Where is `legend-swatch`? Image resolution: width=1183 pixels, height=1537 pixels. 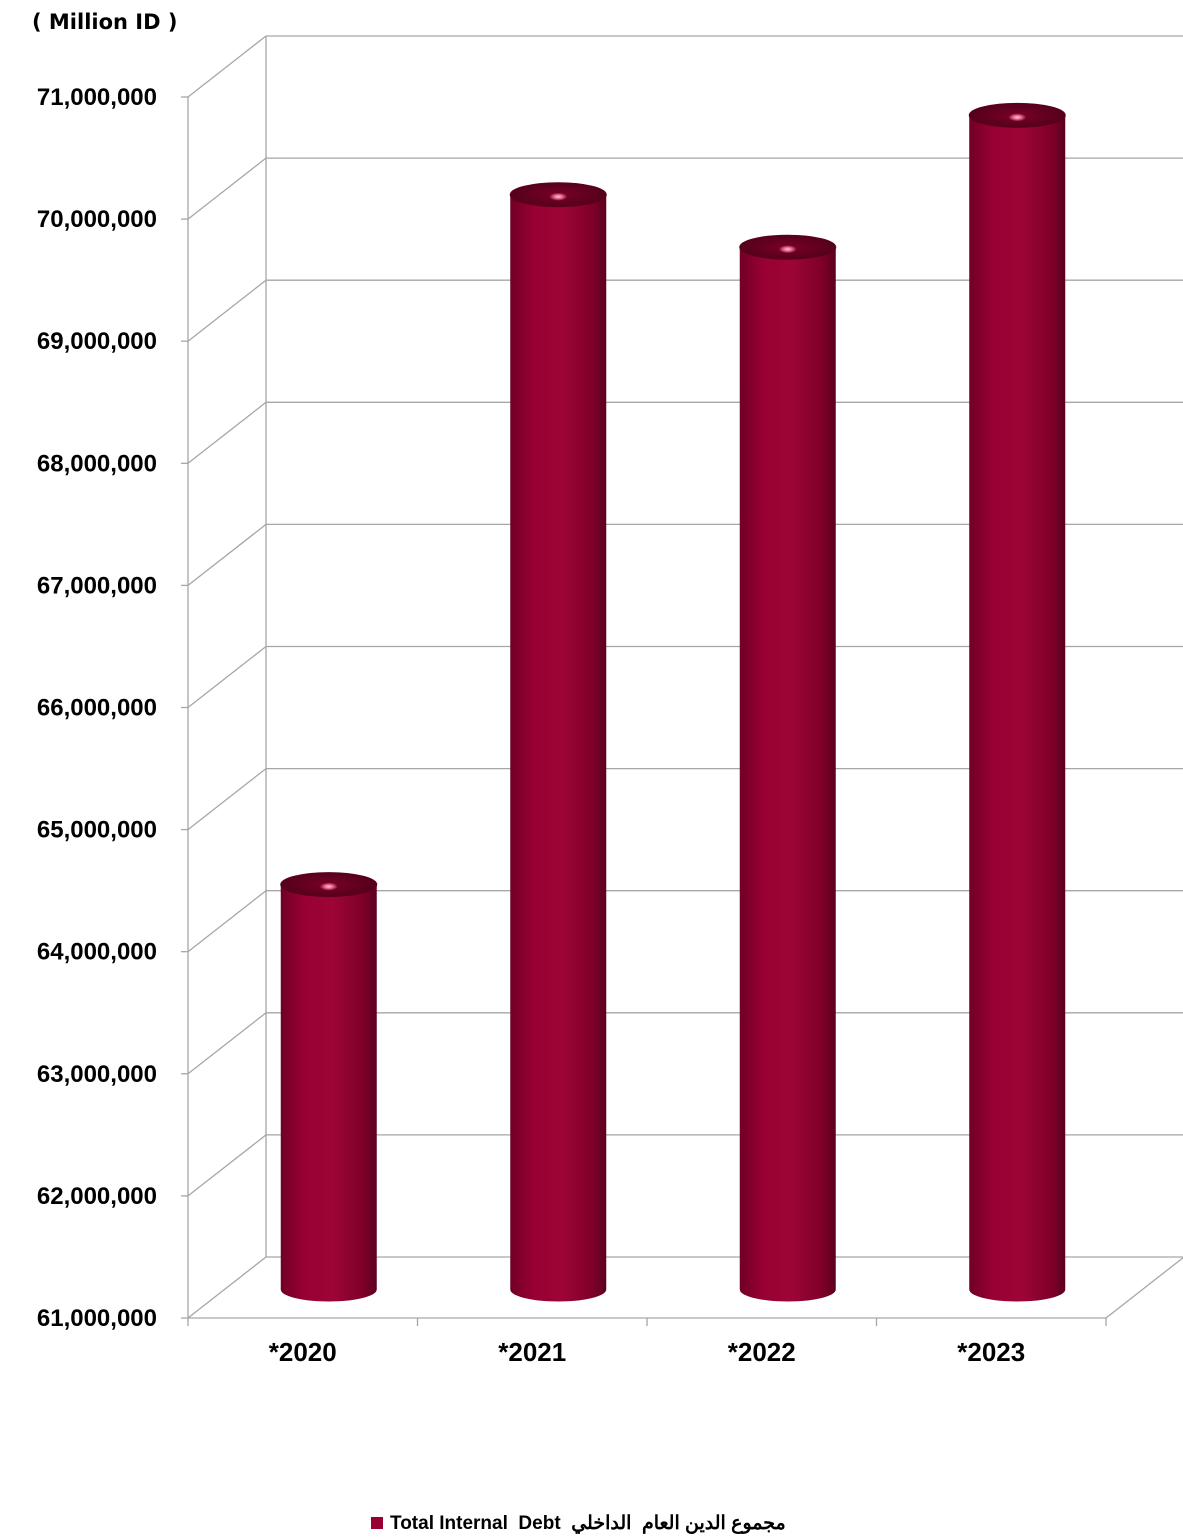 legend-swatch is located at coordinates (377, 1523).